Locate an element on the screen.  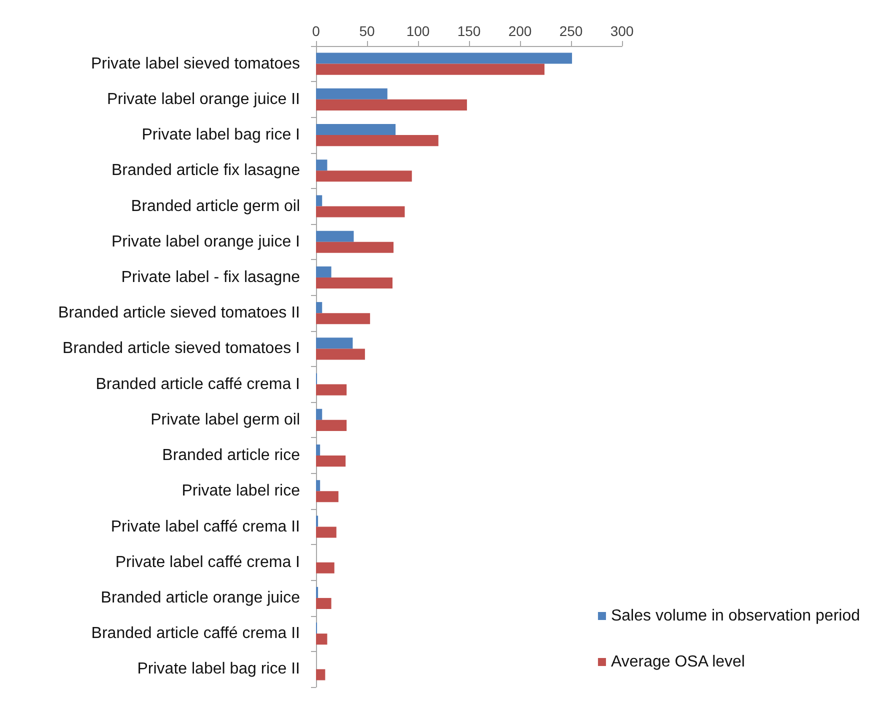
x-tick-label: 100 is located at coordinates (418, 31).